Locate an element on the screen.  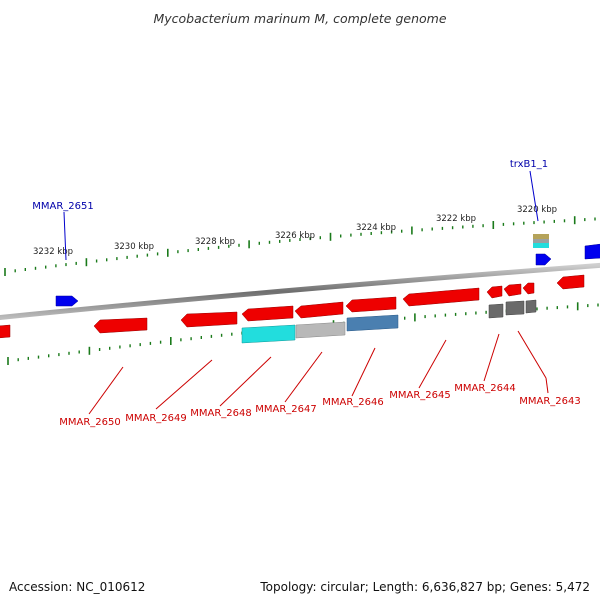
leader-mmar-2643-a is located at coordinates (532, 354).